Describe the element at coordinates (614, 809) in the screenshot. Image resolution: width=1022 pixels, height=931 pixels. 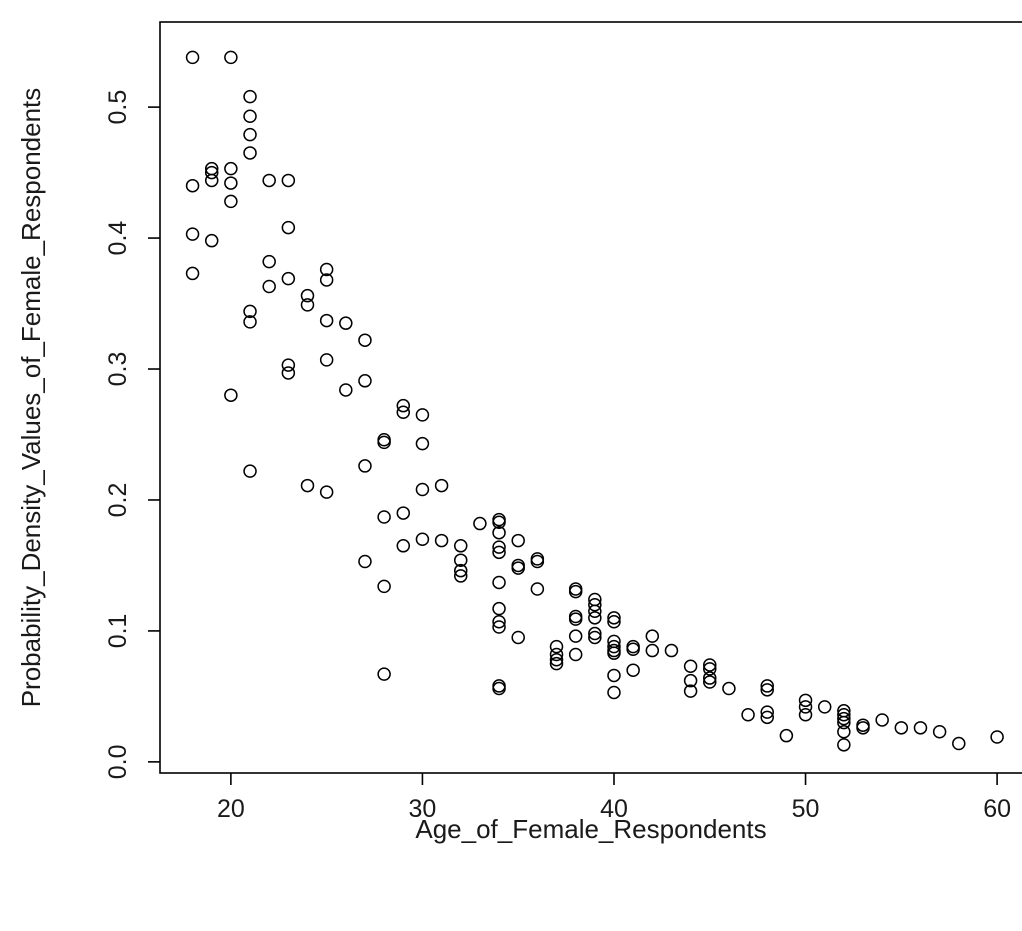
I see `x-tick-label: 40` at that location.